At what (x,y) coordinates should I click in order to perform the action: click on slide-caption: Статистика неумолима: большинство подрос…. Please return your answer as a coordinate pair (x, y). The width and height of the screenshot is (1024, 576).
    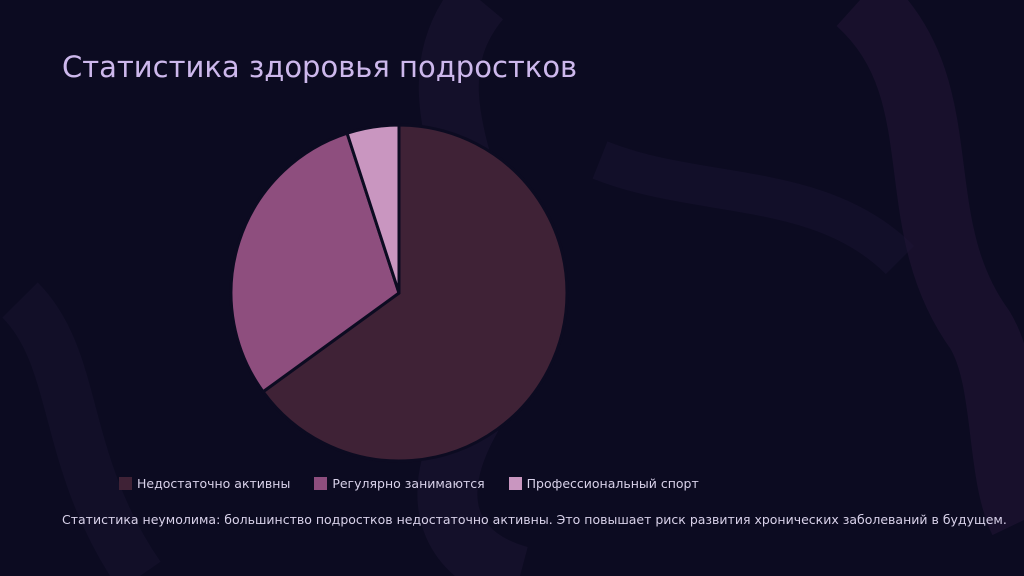
    Looking at the image, I should click on (534, 519).